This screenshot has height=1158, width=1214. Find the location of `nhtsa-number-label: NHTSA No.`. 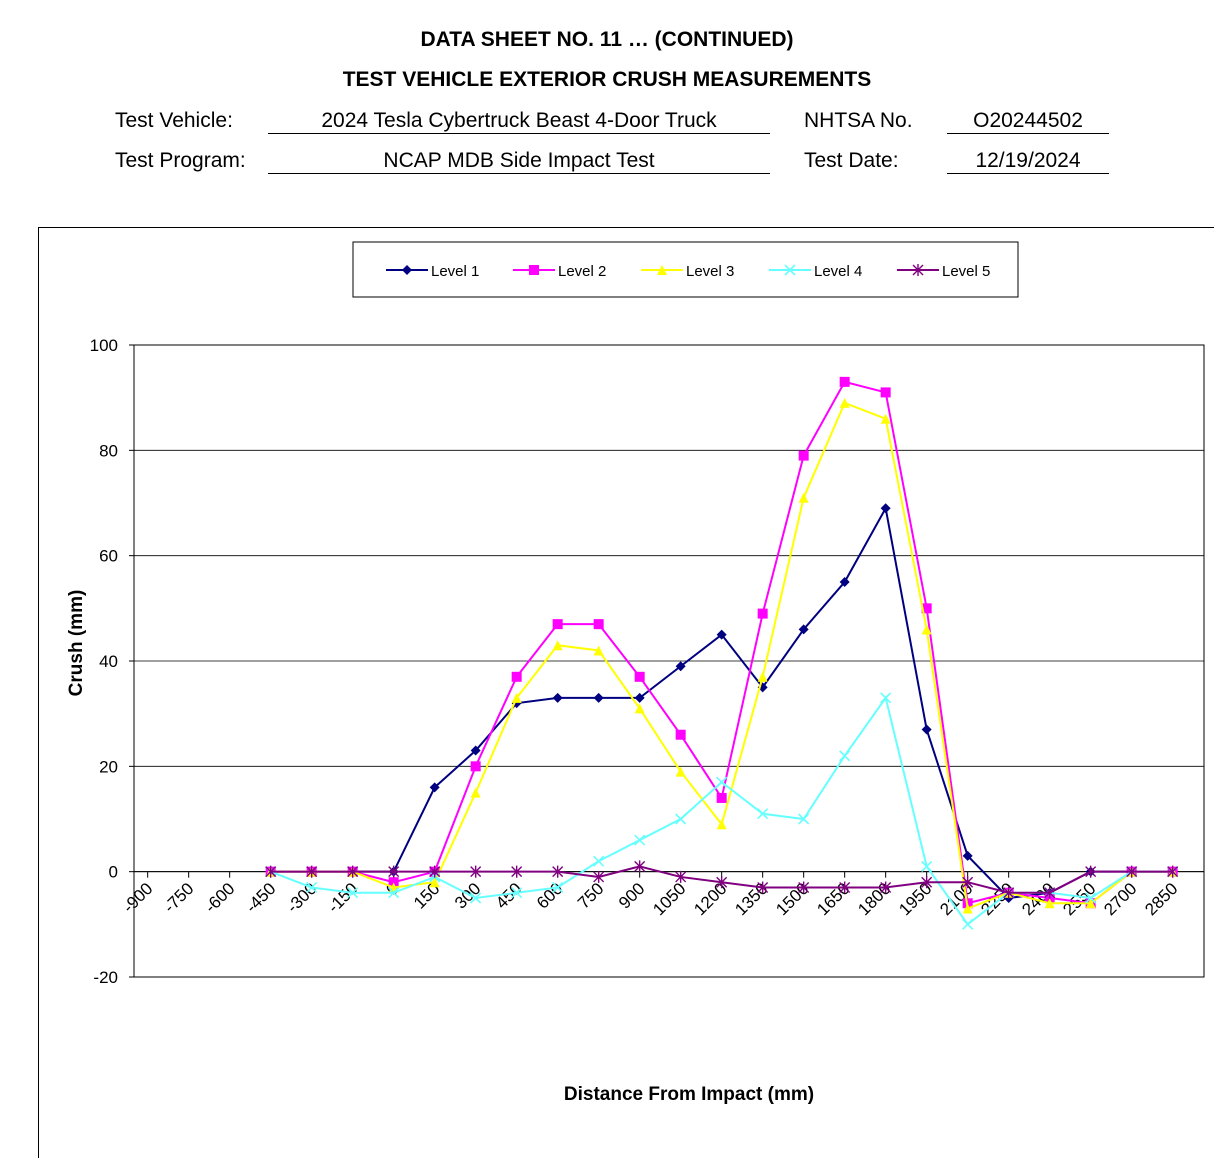

nhtsa-number-label: NHTSA No. is located at coordinates (858, 120).